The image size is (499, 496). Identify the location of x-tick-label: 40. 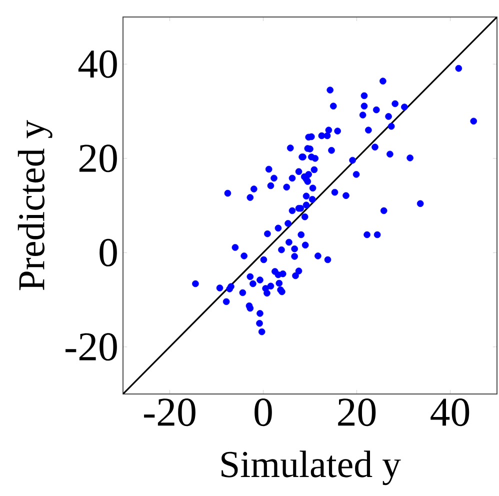
(450, 412).